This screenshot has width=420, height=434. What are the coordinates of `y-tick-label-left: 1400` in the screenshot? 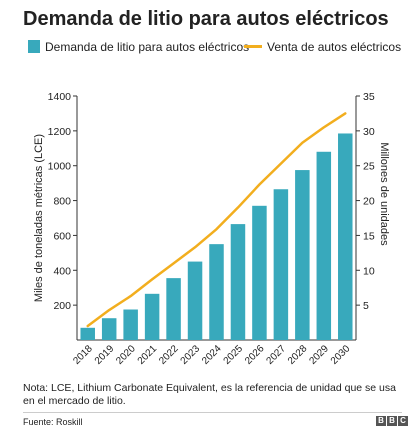 It's located at (60, 97).